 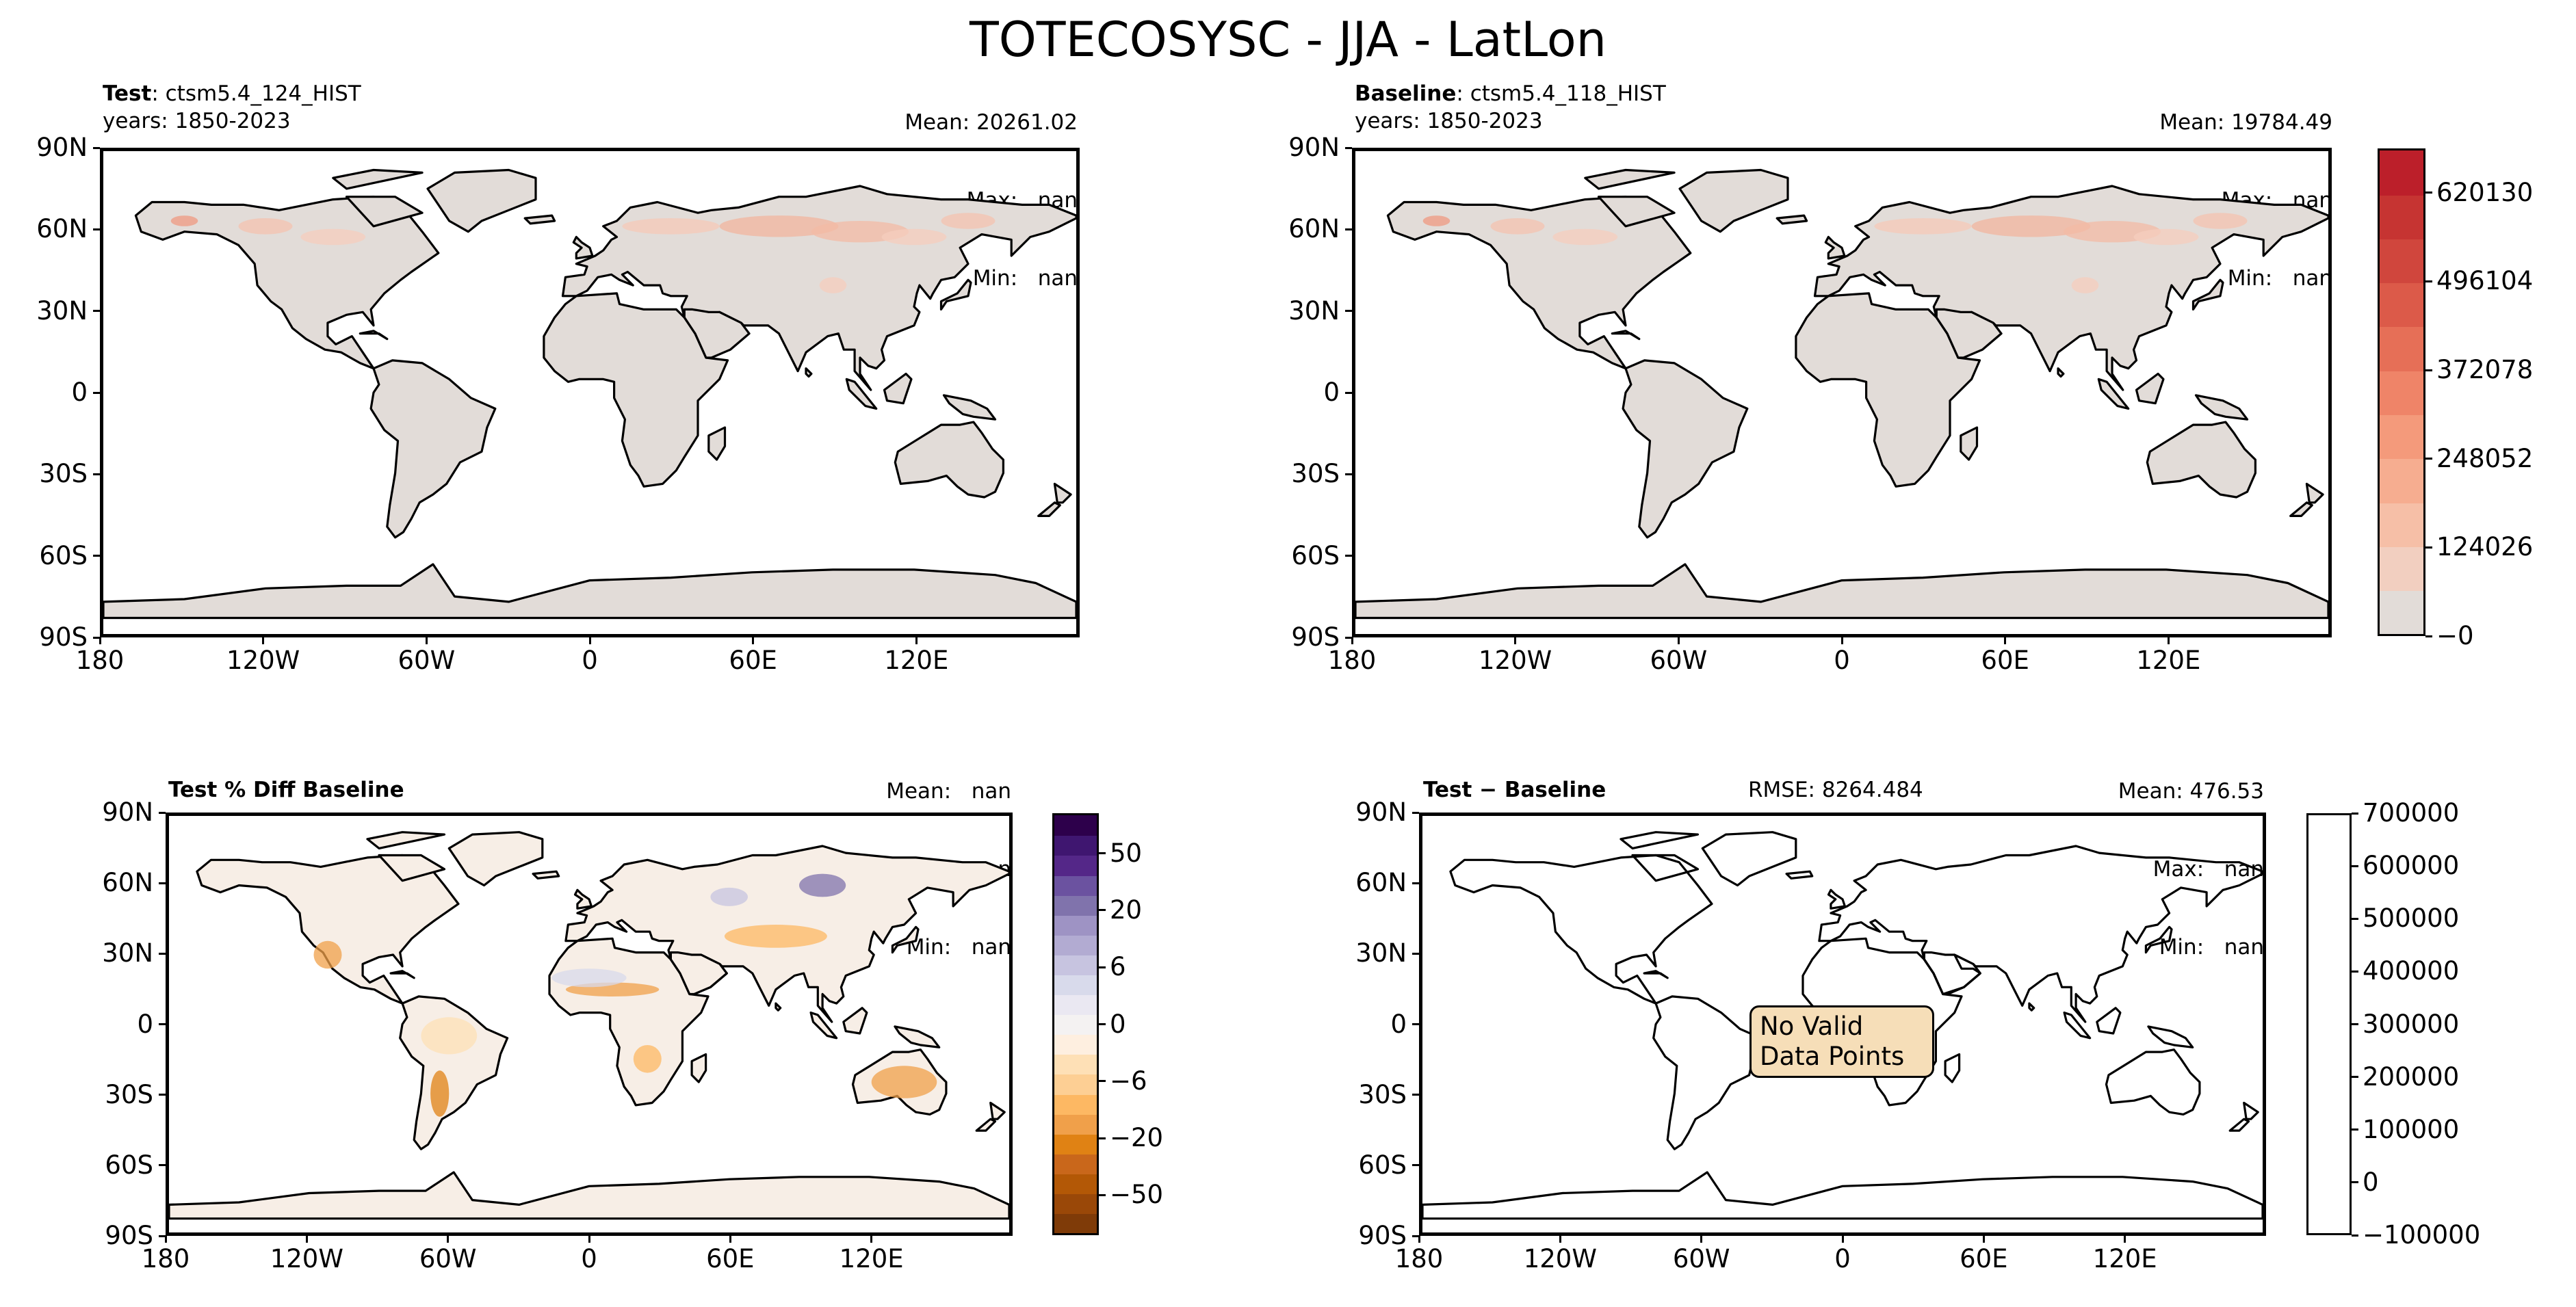 I want to click on pctdiff-header: Test % Diff Baseline, so click(x=286, y=790).